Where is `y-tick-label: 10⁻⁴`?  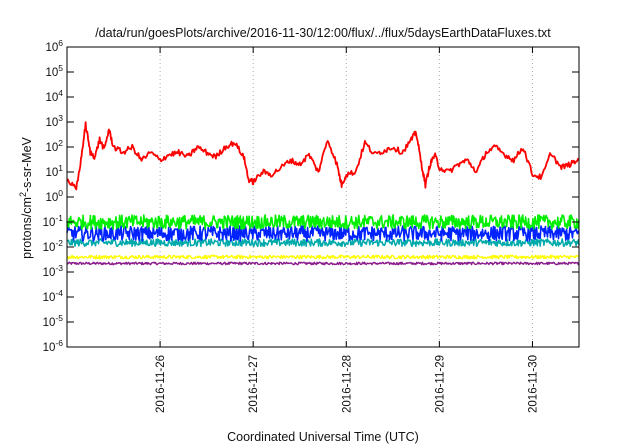 y-tick-label: 10⁻⁴ is located at coordinates (53, 296).